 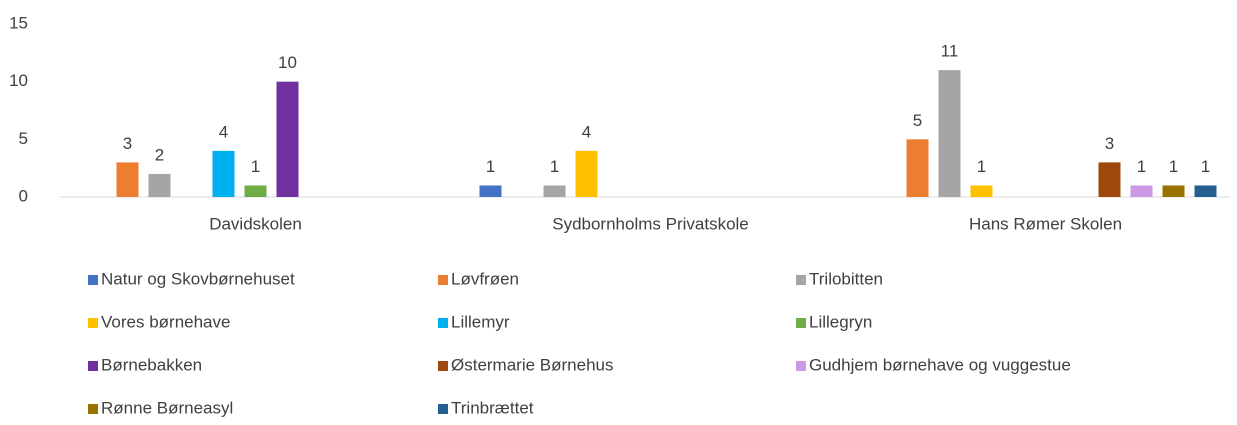 I want to click on data-label: 2, so click(x=159, y=154).